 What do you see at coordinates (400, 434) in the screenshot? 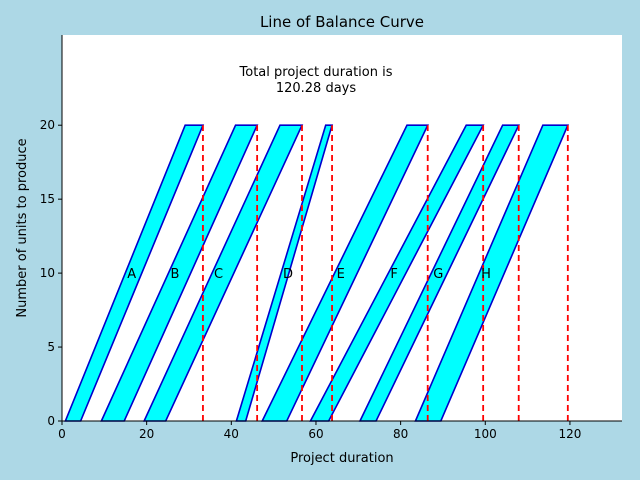
I see `x-tick-label: 80` at bounding box center [400, 434].